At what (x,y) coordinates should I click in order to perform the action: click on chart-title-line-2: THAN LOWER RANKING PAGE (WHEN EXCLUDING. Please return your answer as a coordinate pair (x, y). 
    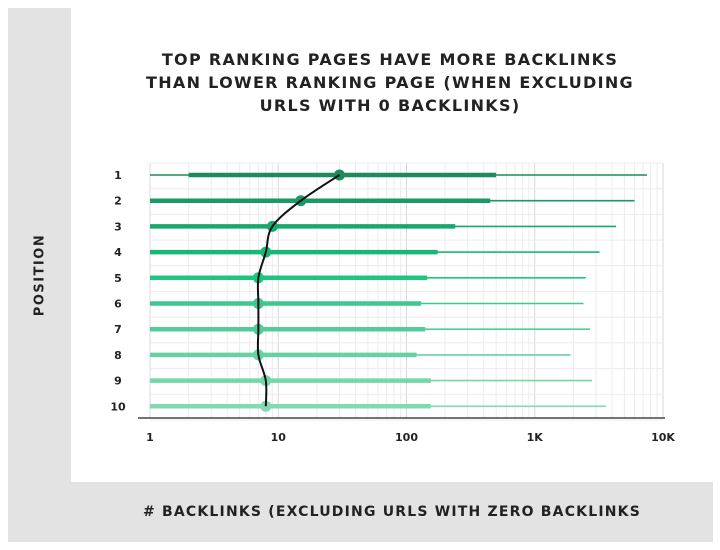
    Looking at the image, I should click on (390, 82).